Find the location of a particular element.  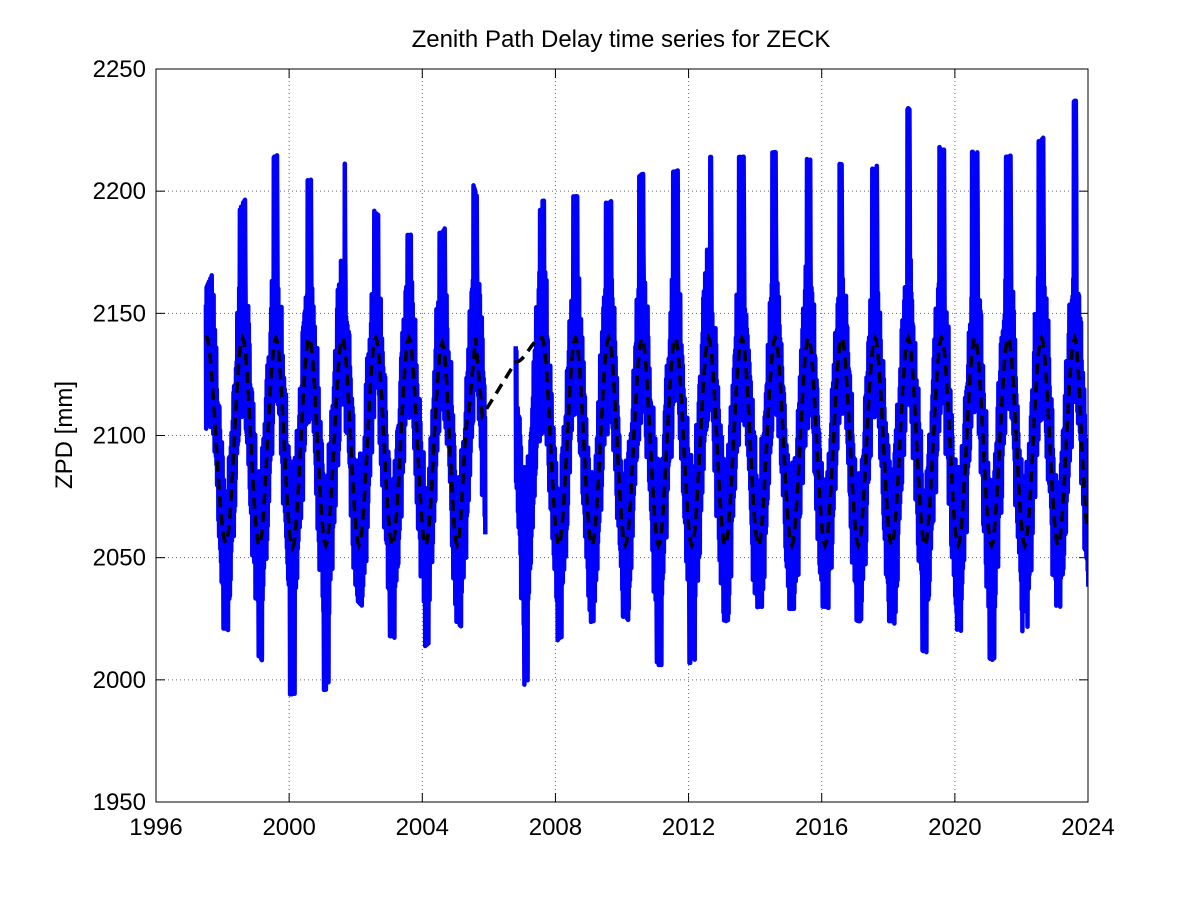

y-axis-label: ZPD [mm] is located at coordinates (64, 435).